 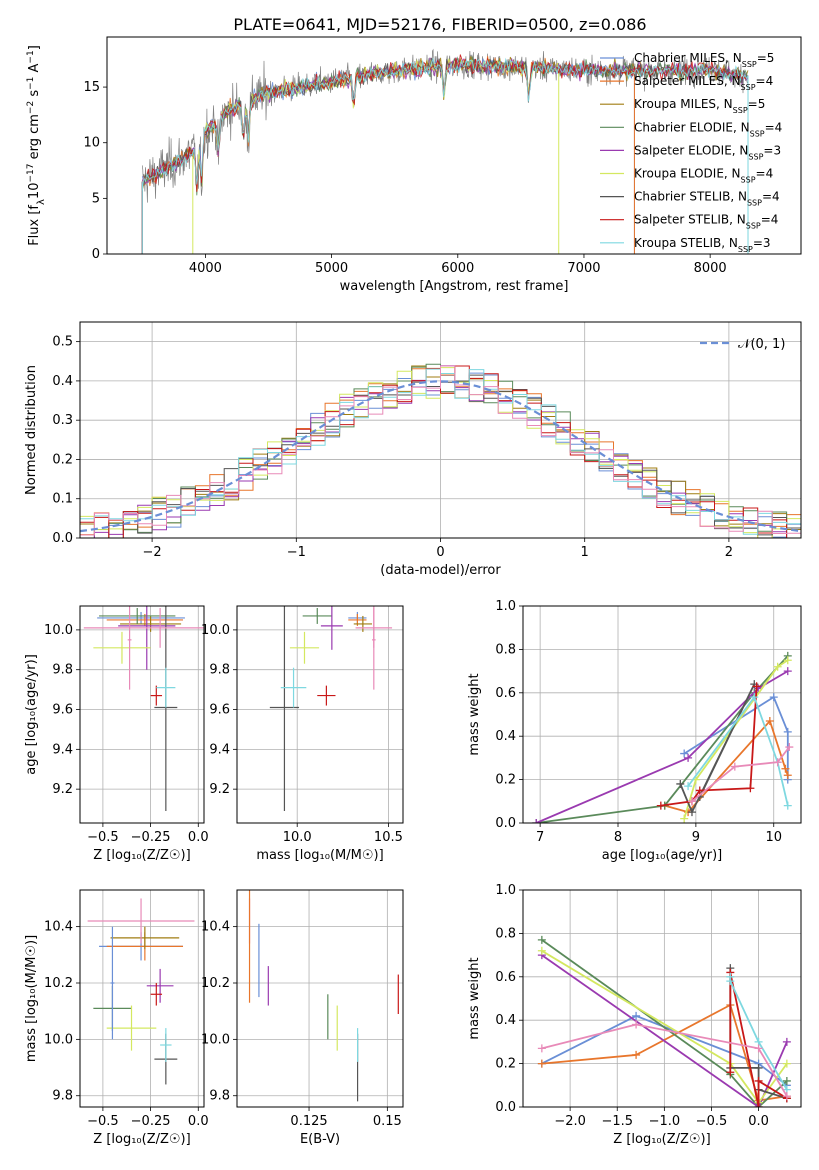 I want to click on y-tick-label: 0.3, so click(x=62, y=420).